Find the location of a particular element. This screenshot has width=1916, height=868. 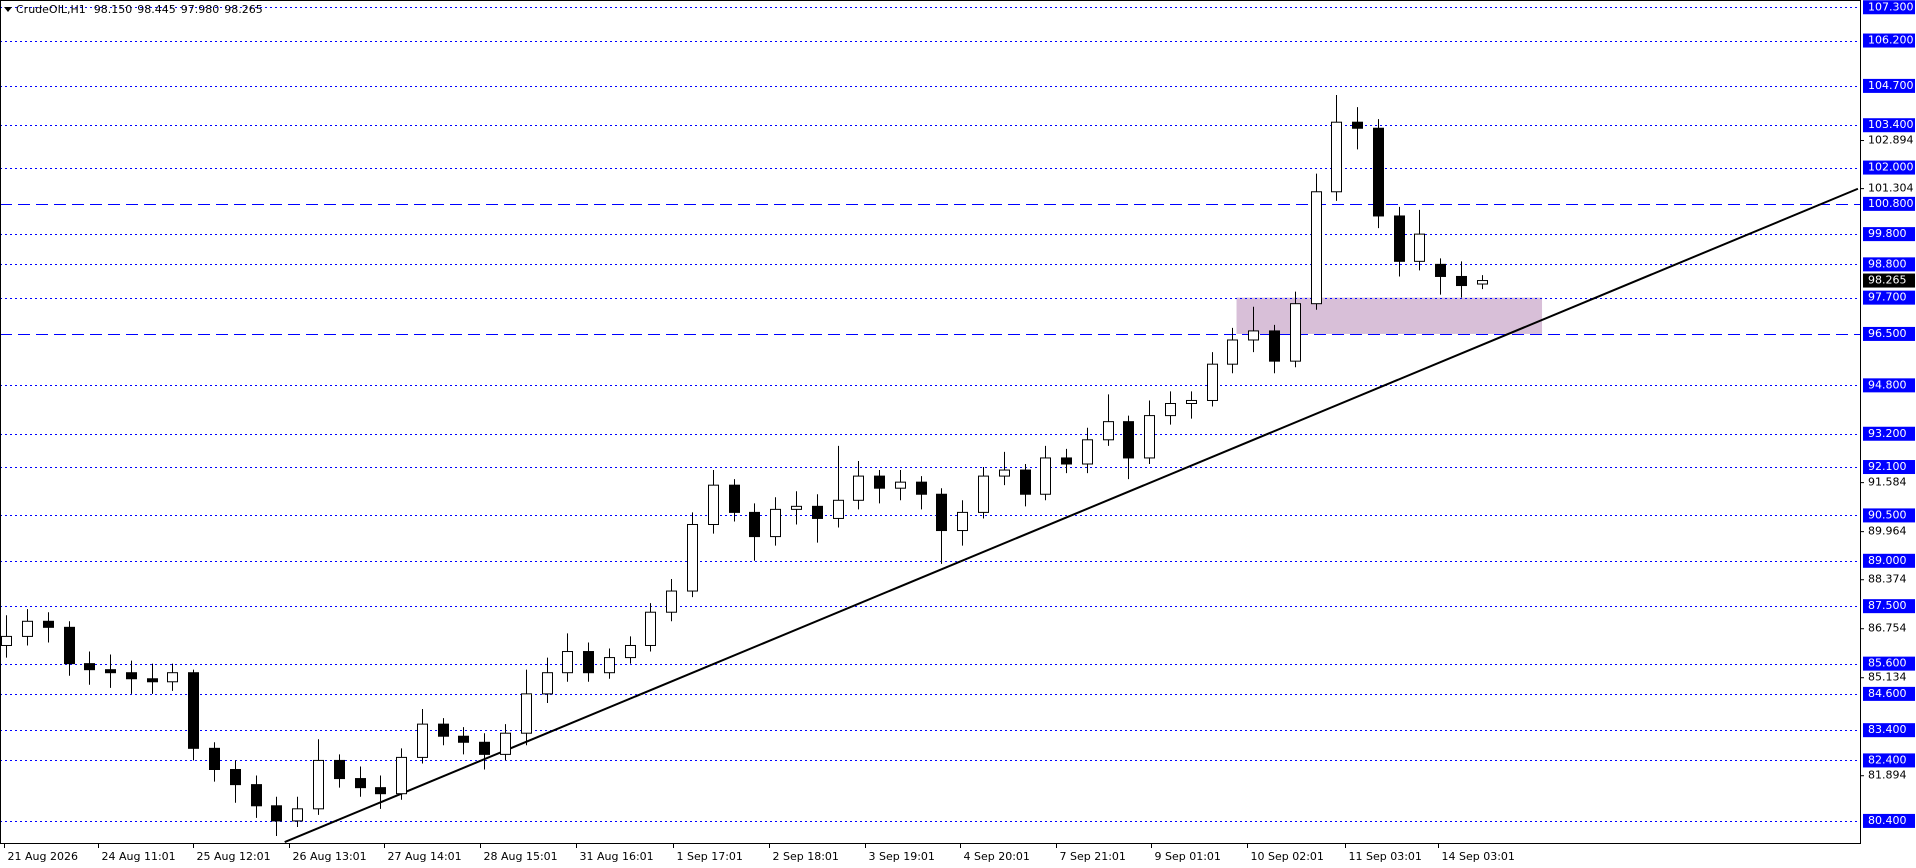

x-tick-label: 14 Sep 03:01 is located at coordinates (1478, 856).